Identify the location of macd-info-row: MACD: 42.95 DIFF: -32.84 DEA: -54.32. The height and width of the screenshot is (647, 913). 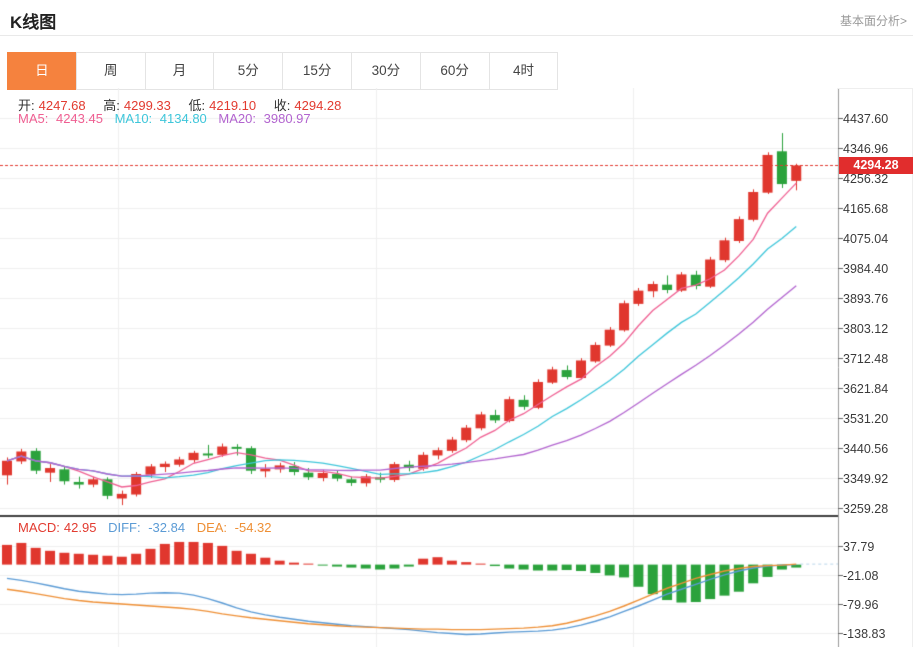
(149, 527).